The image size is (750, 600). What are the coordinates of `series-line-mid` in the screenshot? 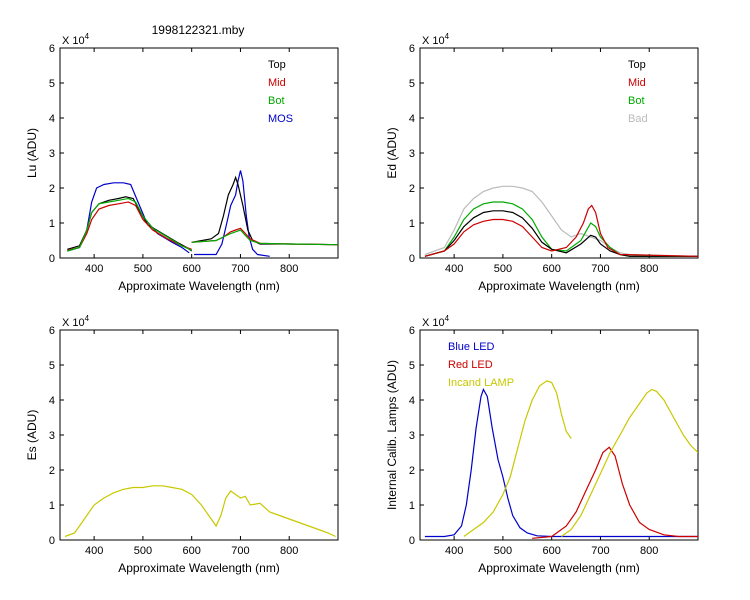 It's located at (129, 226).